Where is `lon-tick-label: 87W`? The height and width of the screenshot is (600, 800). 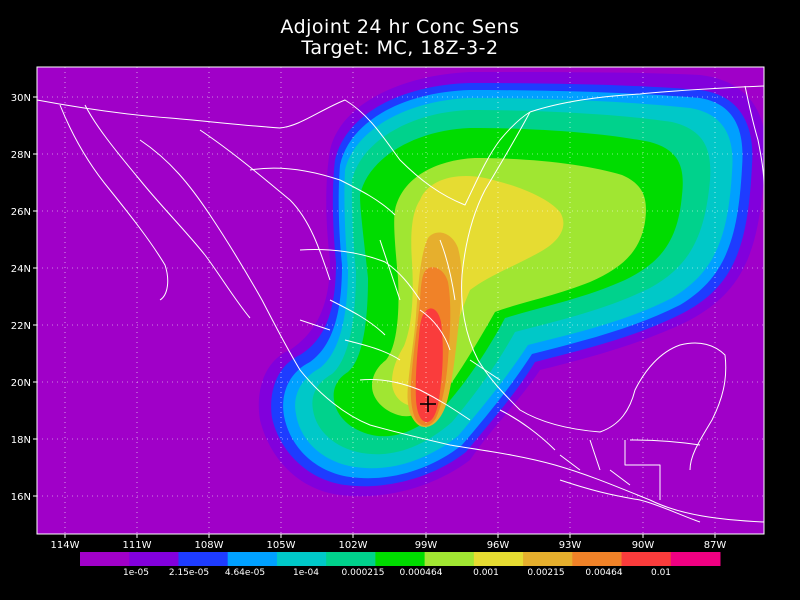 lon-tick-label: 87W is located at coordinates (715, 545).